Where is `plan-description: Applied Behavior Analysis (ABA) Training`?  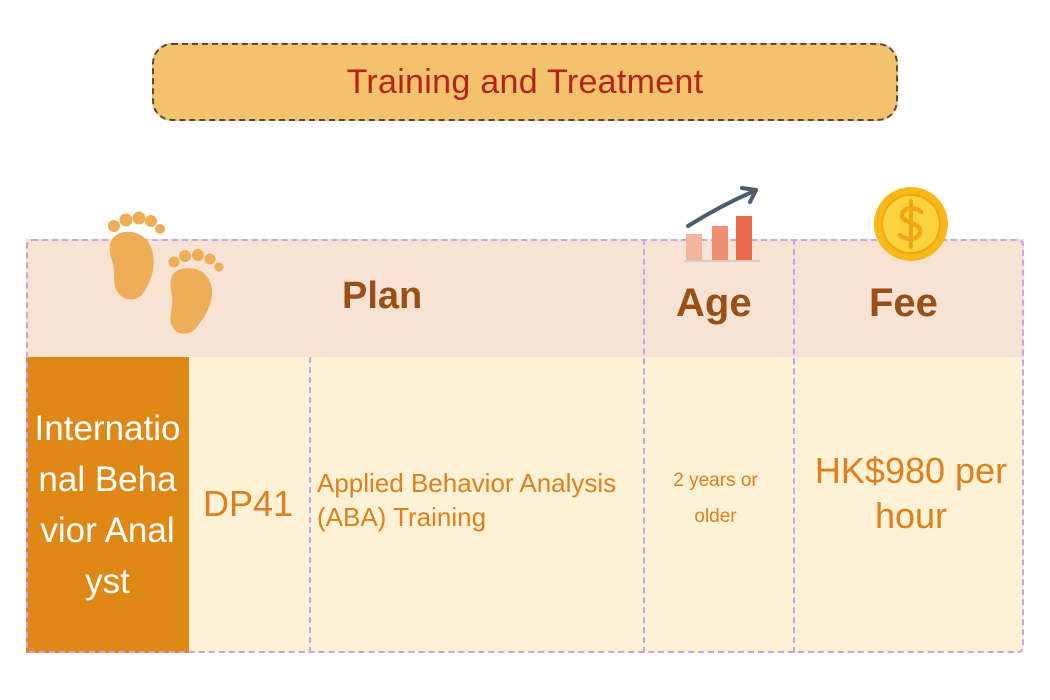 plan-description: Applied Behavior Analysis (ABA) Training is located at coordinates (467, 500).